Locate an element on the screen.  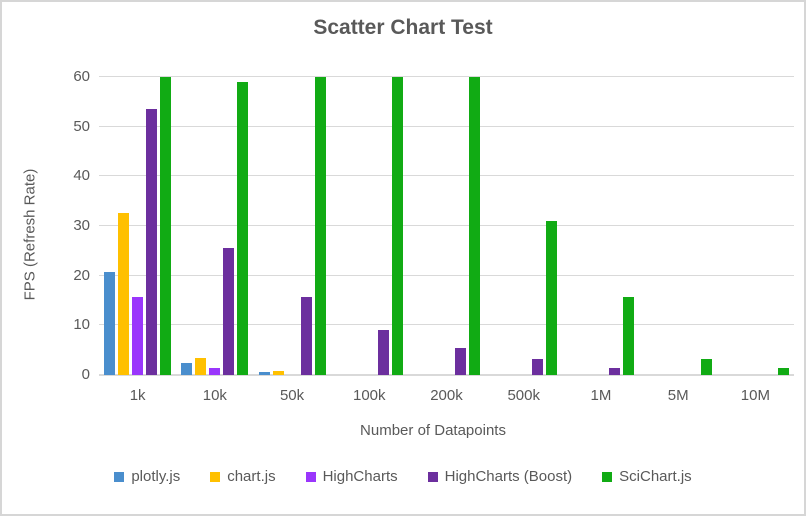
bar-group-100k is located at coordinates (369, 226).